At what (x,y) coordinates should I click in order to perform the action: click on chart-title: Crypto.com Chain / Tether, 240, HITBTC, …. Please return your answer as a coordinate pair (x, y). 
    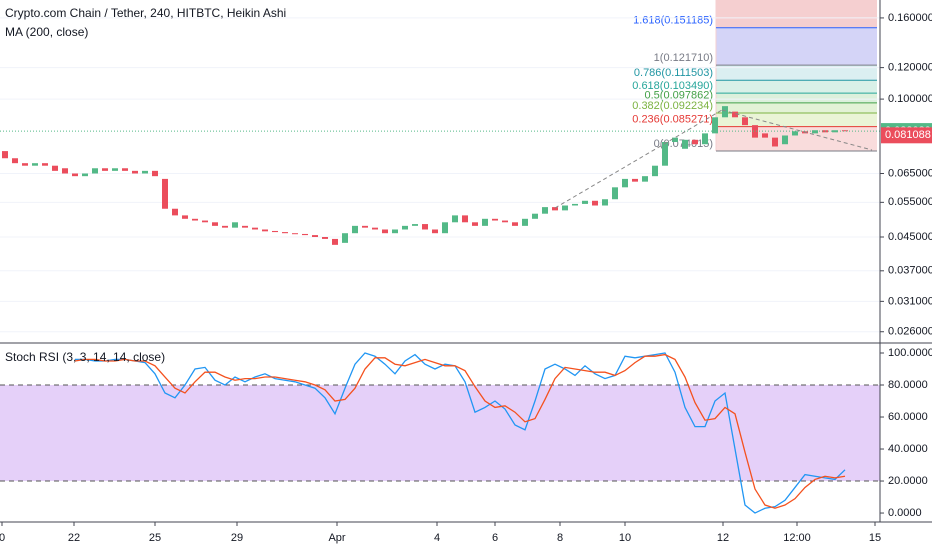
    Looking at the image, I should click on (145, 13).